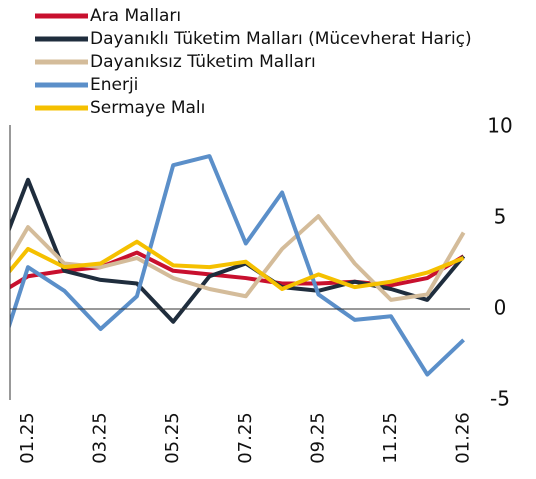 Image resolution: width=536 pixels, height=479 pixels. Describe the element at coordinates (500, 399) in the screenshot. I see `y-tick-label: -5` at that location.